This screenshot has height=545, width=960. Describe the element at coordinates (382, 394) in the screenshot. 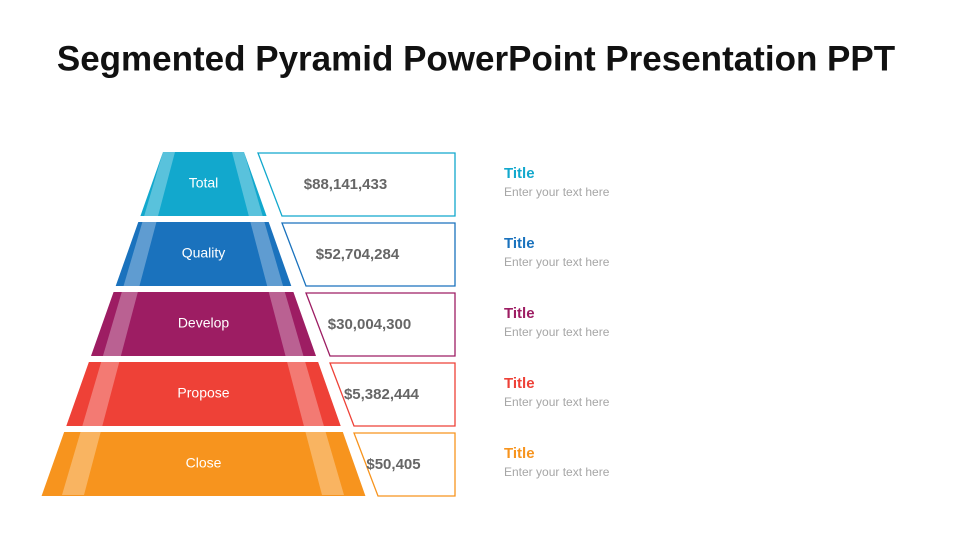

I see `value: $5,382,444` at that location.